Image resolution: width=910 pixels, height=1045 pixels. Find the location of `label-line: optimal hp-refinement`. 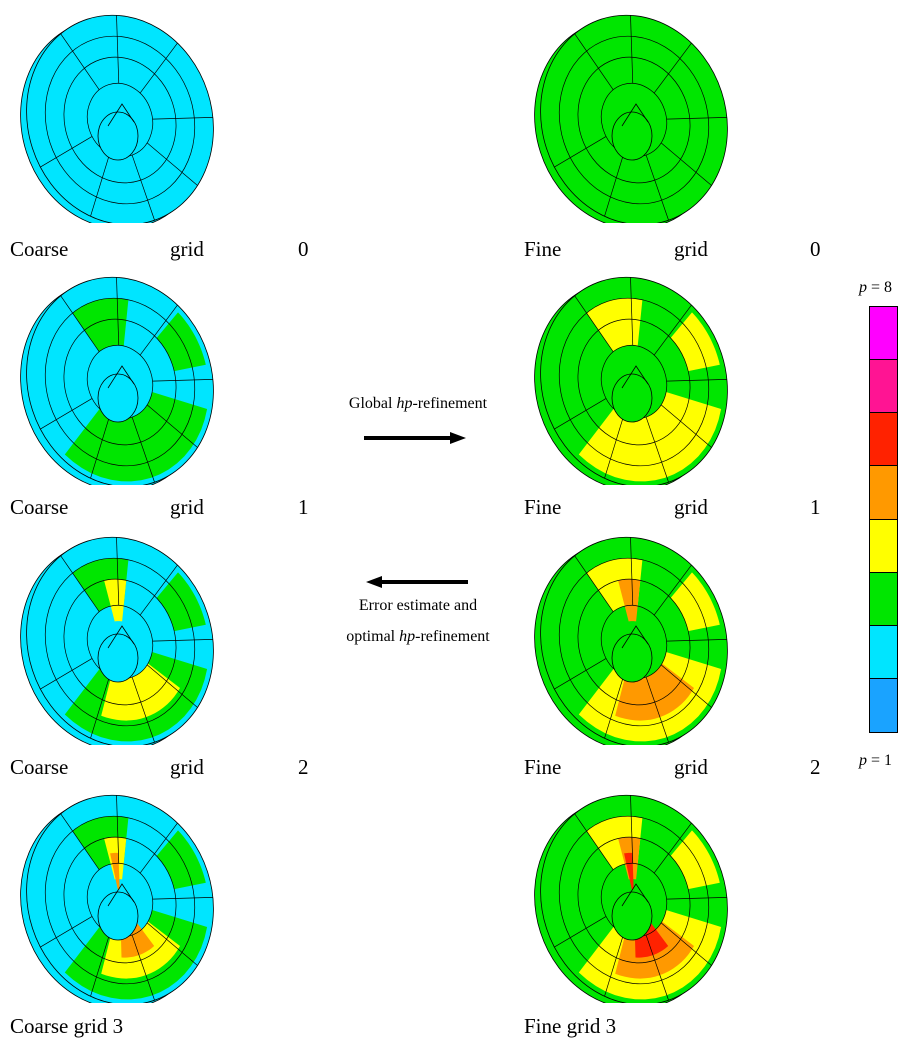

label-line: optimal hp-refinement is located at coordinates (418, 637).